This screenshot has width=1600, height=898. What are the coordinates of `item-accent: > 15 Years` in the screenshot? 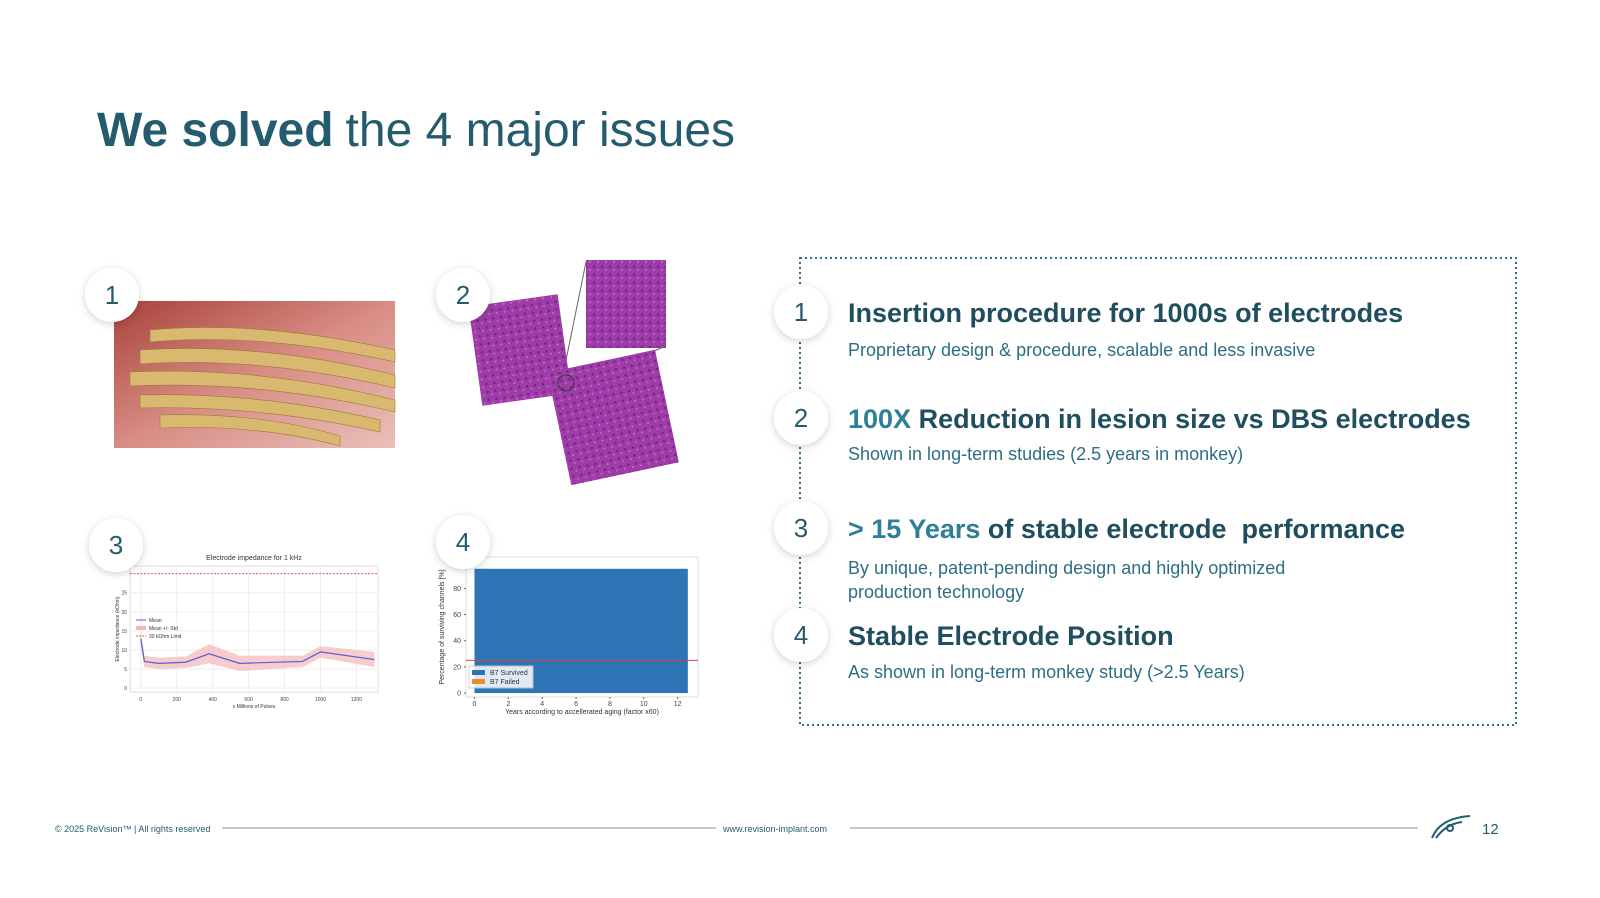 It's located at (914, 529).